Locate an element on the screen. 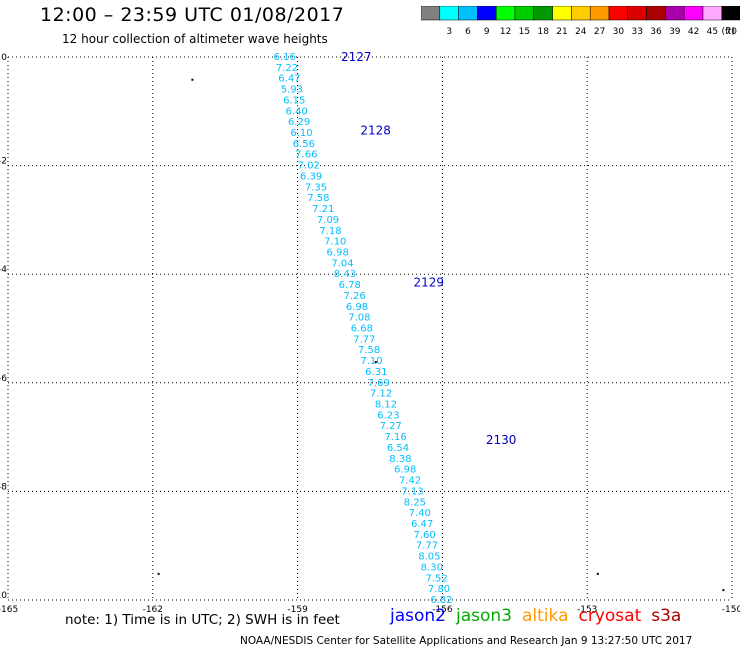  longitude-tick-label: -153 is located at coordinates (587, 610).